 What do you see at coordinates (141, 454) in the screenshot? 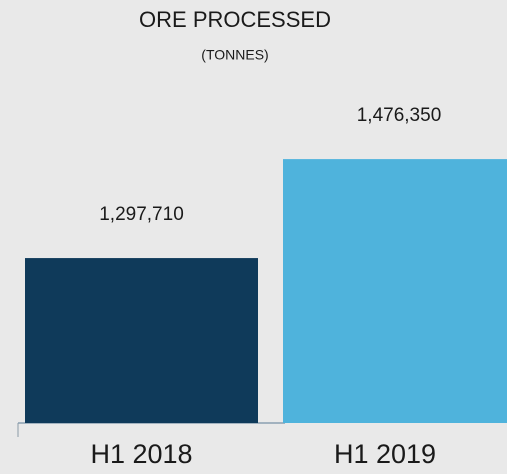
I see `x-tick-label: H1 2018` at bounding box center [141, 454].